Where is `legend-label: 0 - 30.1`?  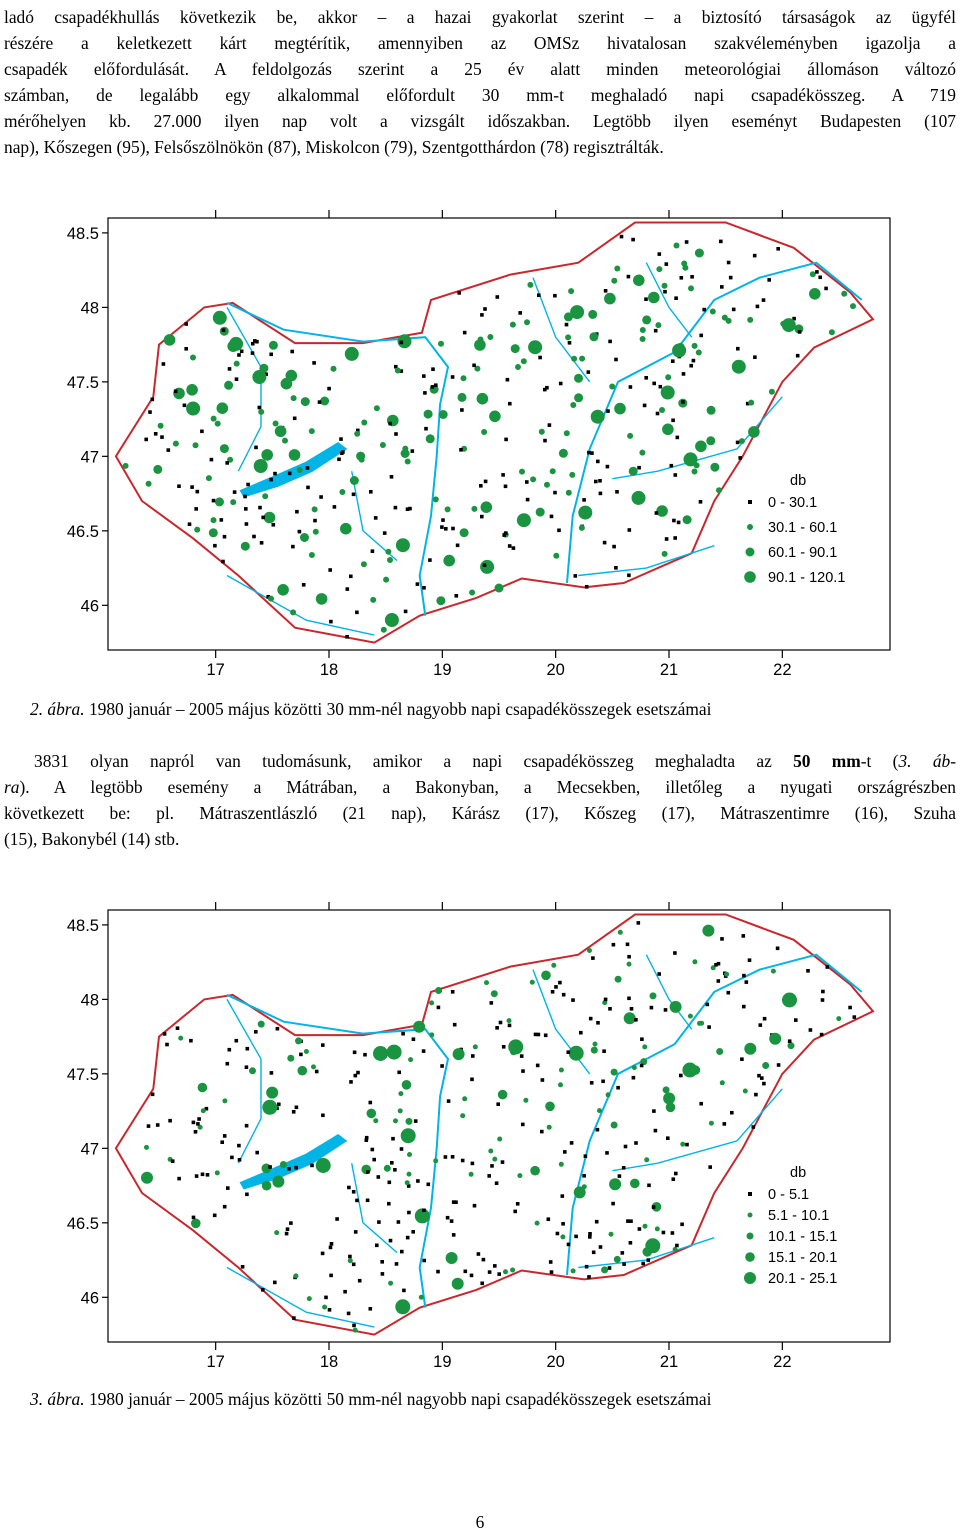 legend-label: 0 - 30.1 is located at coordinates (792, 503).